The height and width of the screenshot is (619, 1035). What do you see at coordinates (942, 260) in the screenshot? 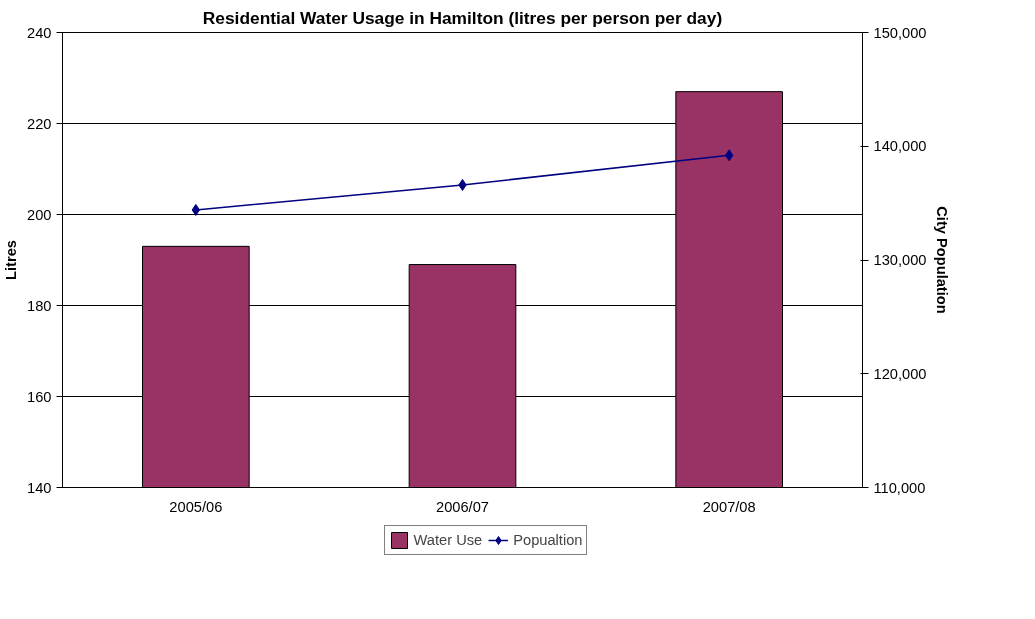
I see `y2-axis-title: City Population` at bounding box center [942, 260].